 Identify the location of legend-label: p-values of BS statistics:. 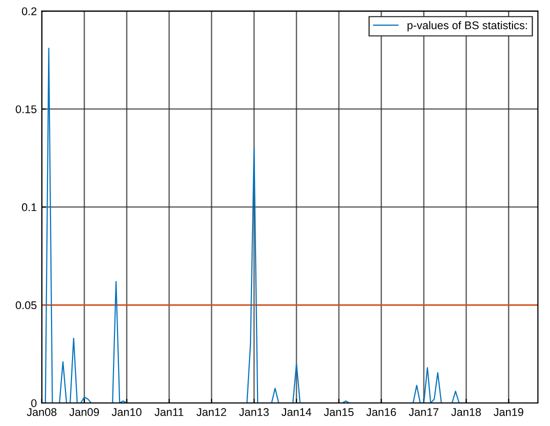
(467, 26).